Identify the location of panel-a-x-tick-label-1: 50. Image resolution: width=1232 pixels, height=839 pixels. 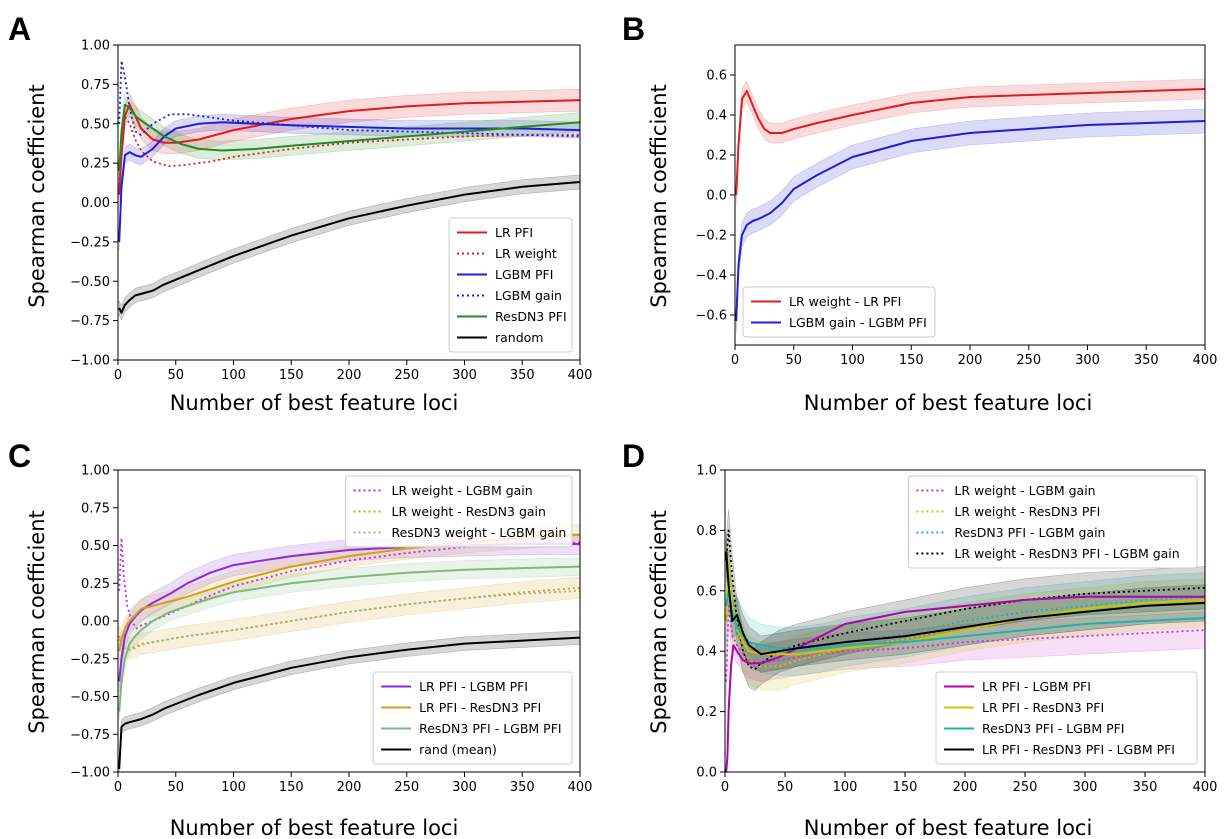
(175, 375).